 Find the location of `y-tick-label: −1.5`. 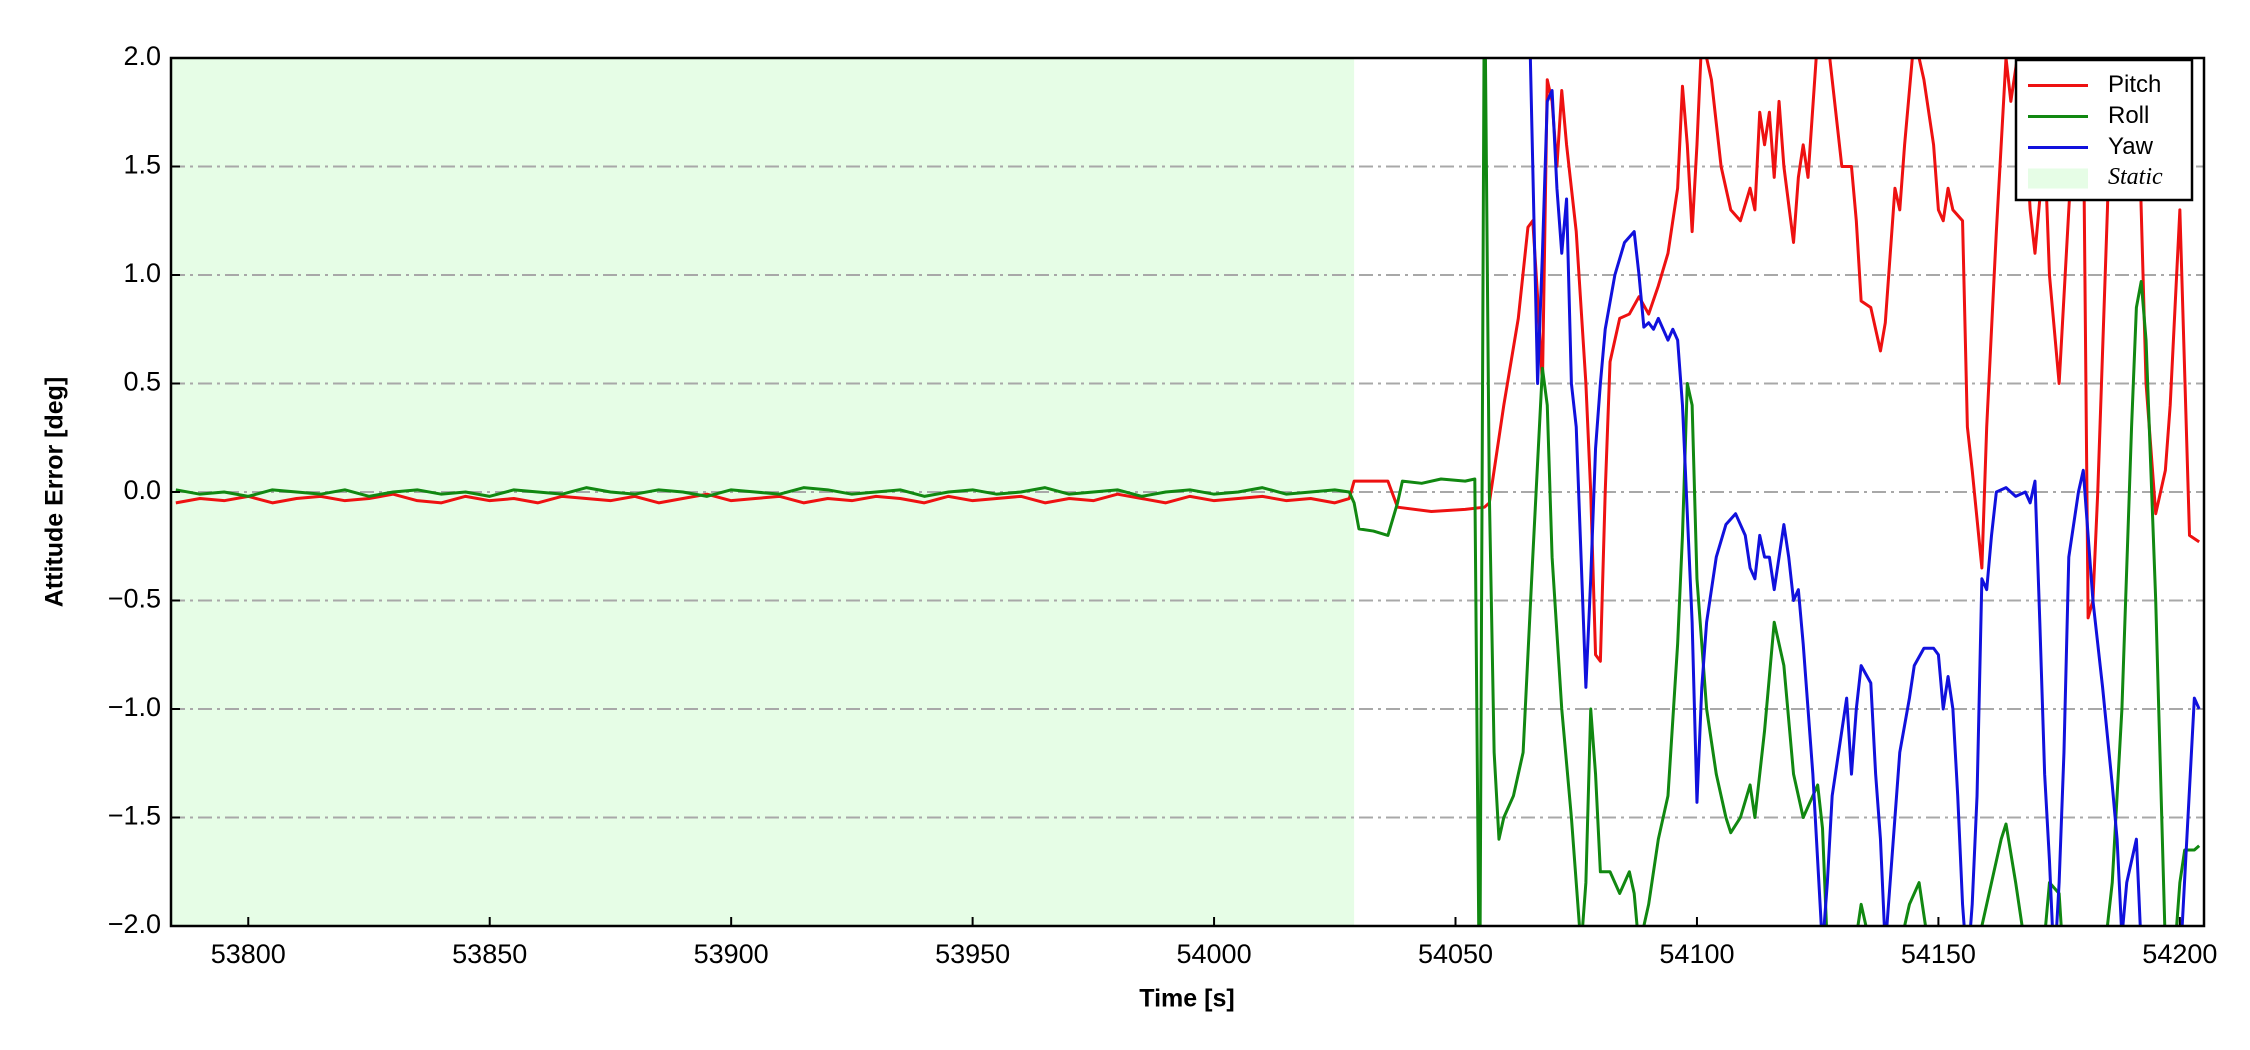

y-tick-label: −1.5 is located at coordinates (134, 816).